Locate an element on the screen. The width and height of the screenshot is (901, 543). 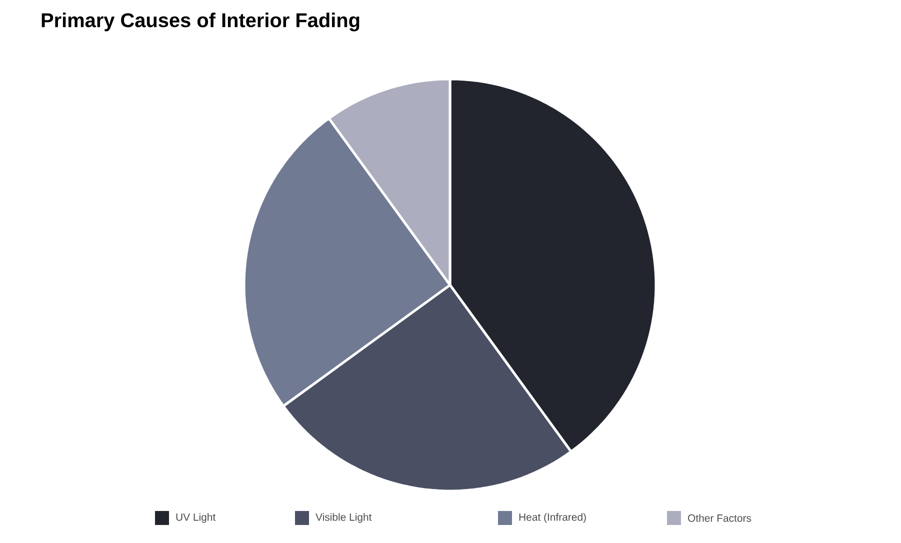
chart-title: Primary Causes of Interior Fading is located at coordinates (201, 22).